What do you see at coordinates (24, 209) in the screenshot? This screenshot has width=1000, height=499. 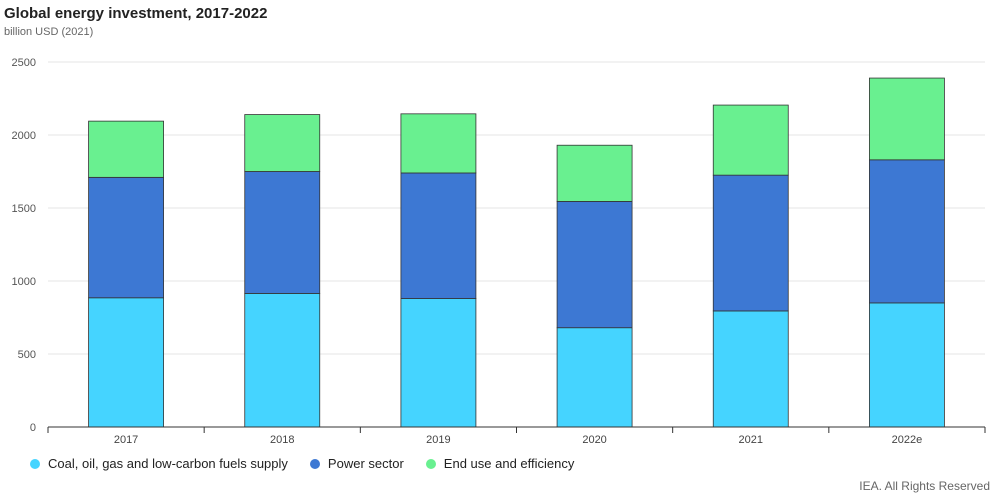 I see `y-tick-label-1500: 1500` at bounding box center [24, 209].